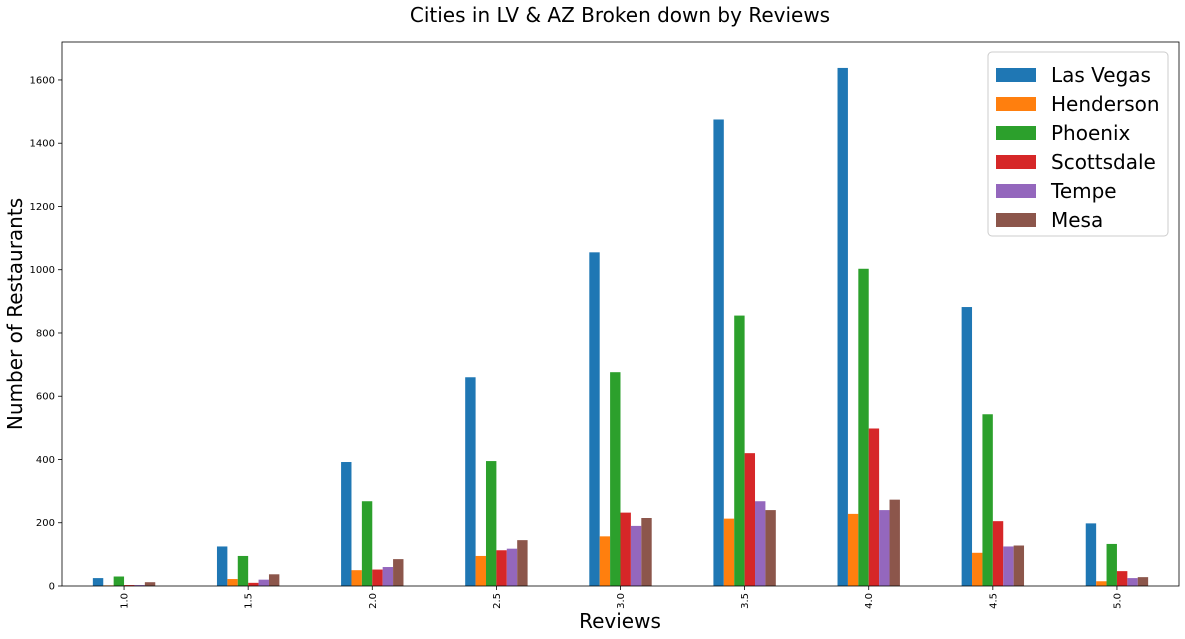  Describe the element at coordinates (222, 566) in the screenshot. I see `bar-las-vegas-1.5` at that location.